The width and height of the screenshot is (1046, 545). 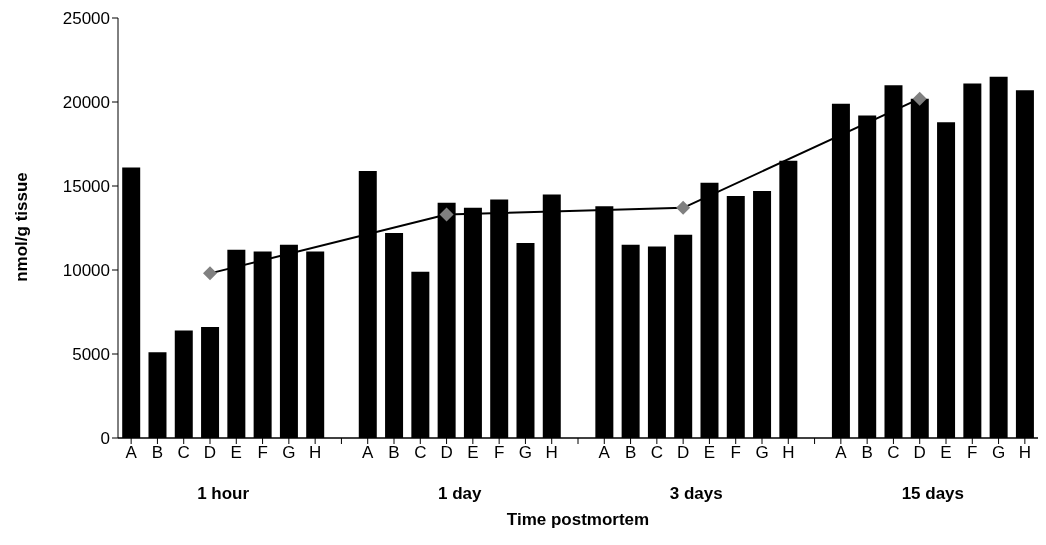 I want to click on y-tick-label: 25000, so click(x=86, y=19).